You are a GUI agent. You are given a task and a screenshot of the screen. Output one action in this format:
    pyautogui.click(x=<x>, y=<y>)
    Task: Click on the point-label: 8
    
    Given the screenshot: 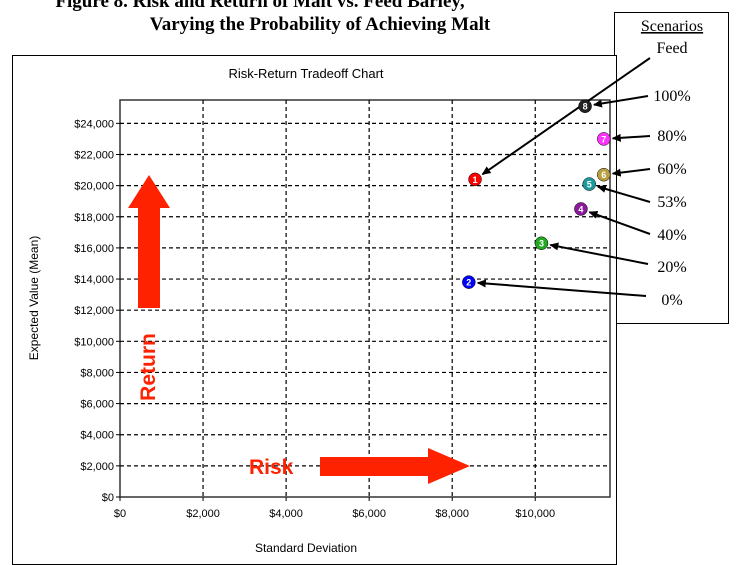 What is the action you would take?
    pyautogui.click(x=585, y=107)
    